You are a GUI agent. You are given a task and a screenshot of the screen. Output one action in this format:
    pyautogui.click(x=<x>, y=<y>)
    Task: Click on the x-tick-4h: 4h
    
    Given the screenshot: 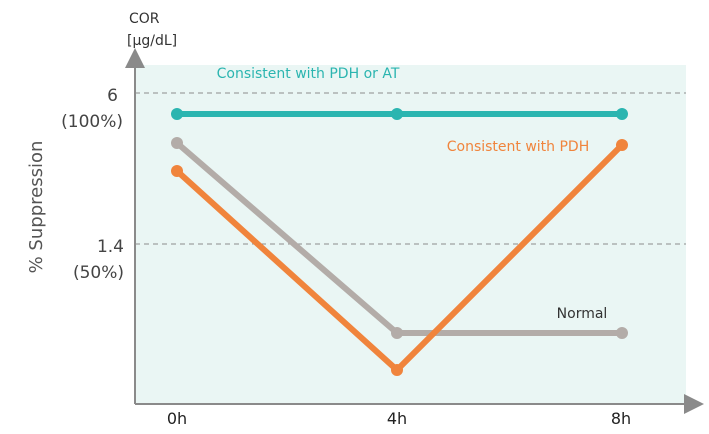 What is the action you would take?
    pyautogui.click(x=397, y=418)
    